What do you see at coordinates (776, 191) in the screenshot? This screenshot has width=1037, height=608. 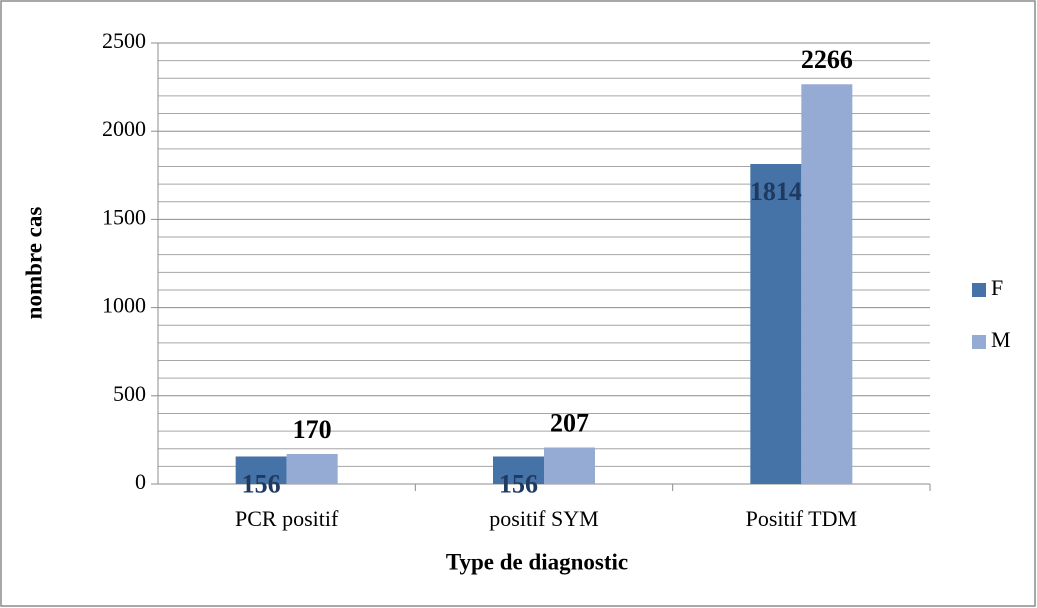 I see `data-label: 1814` at bounding box center [776, 191].